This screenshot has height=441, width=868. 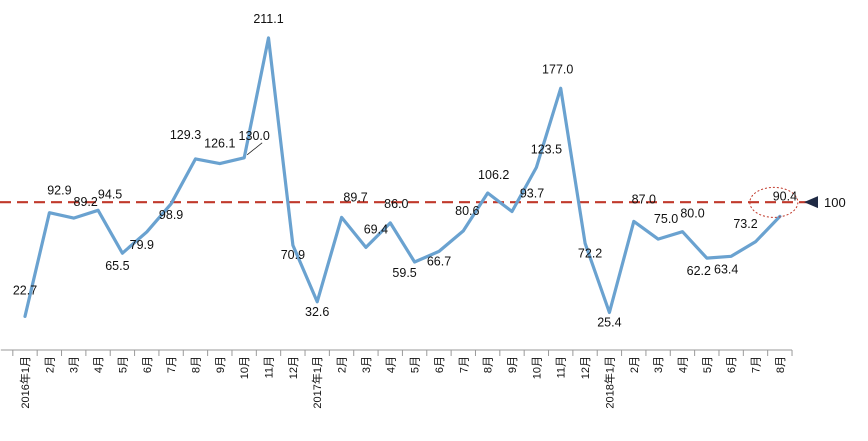 I want to click on callout-line, so click(x=254, y=149).